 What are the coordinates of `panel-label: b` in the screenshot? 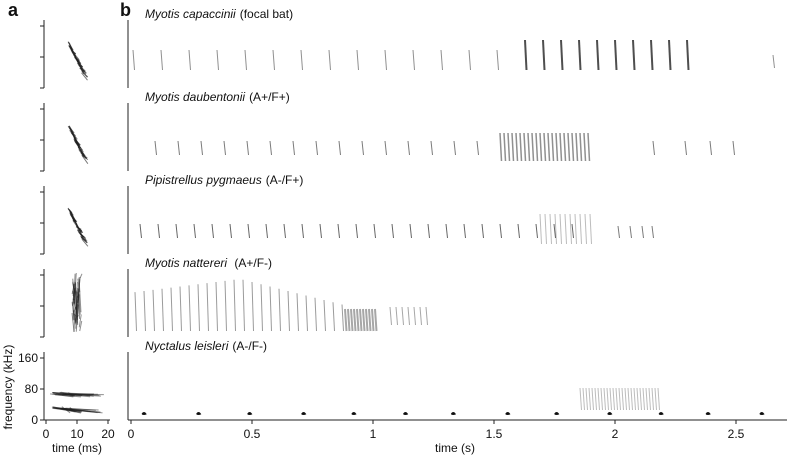 It's located at (125, 10).